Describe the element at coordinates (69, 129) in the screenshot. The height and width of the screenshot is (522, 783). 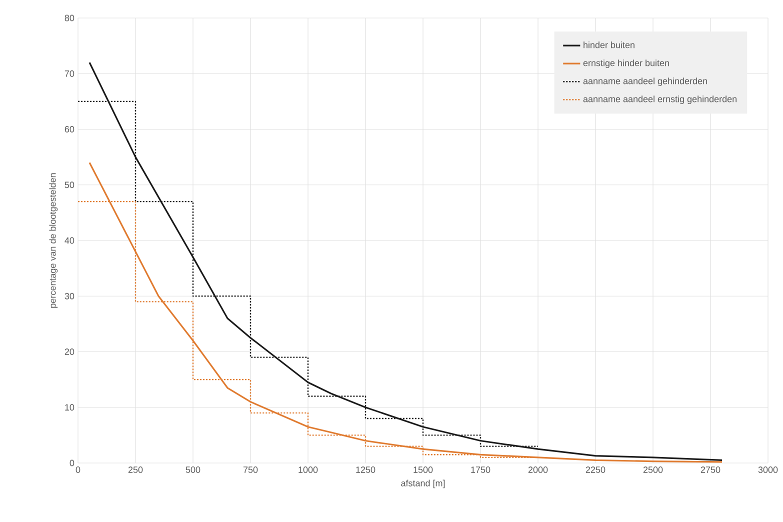
I see `y-tick-label: 60` at that location.